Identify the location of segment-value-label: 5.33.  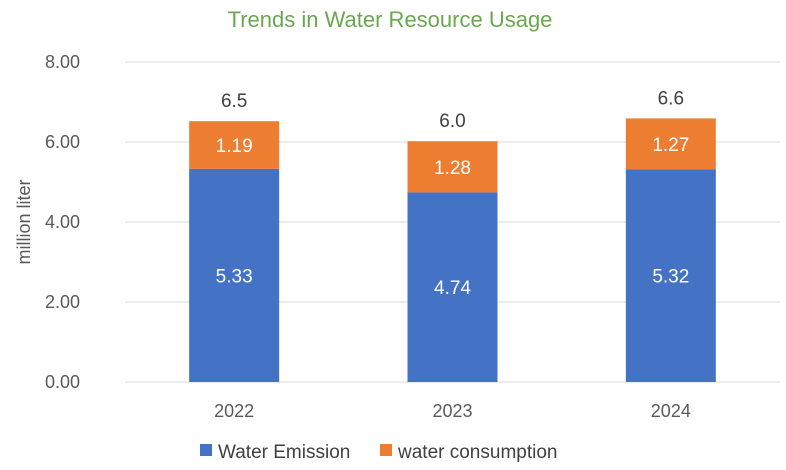
(234, 276).